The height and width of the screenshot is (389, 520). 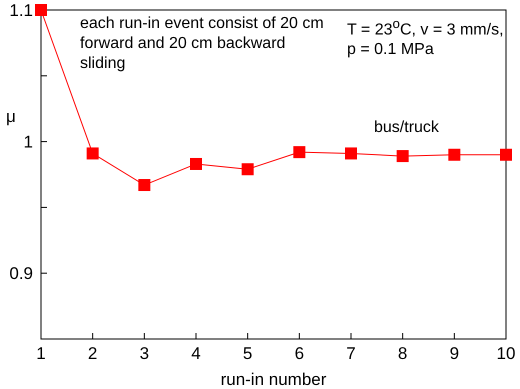 I want to click on x-tick-label: 6, so click(x=299, y=354).